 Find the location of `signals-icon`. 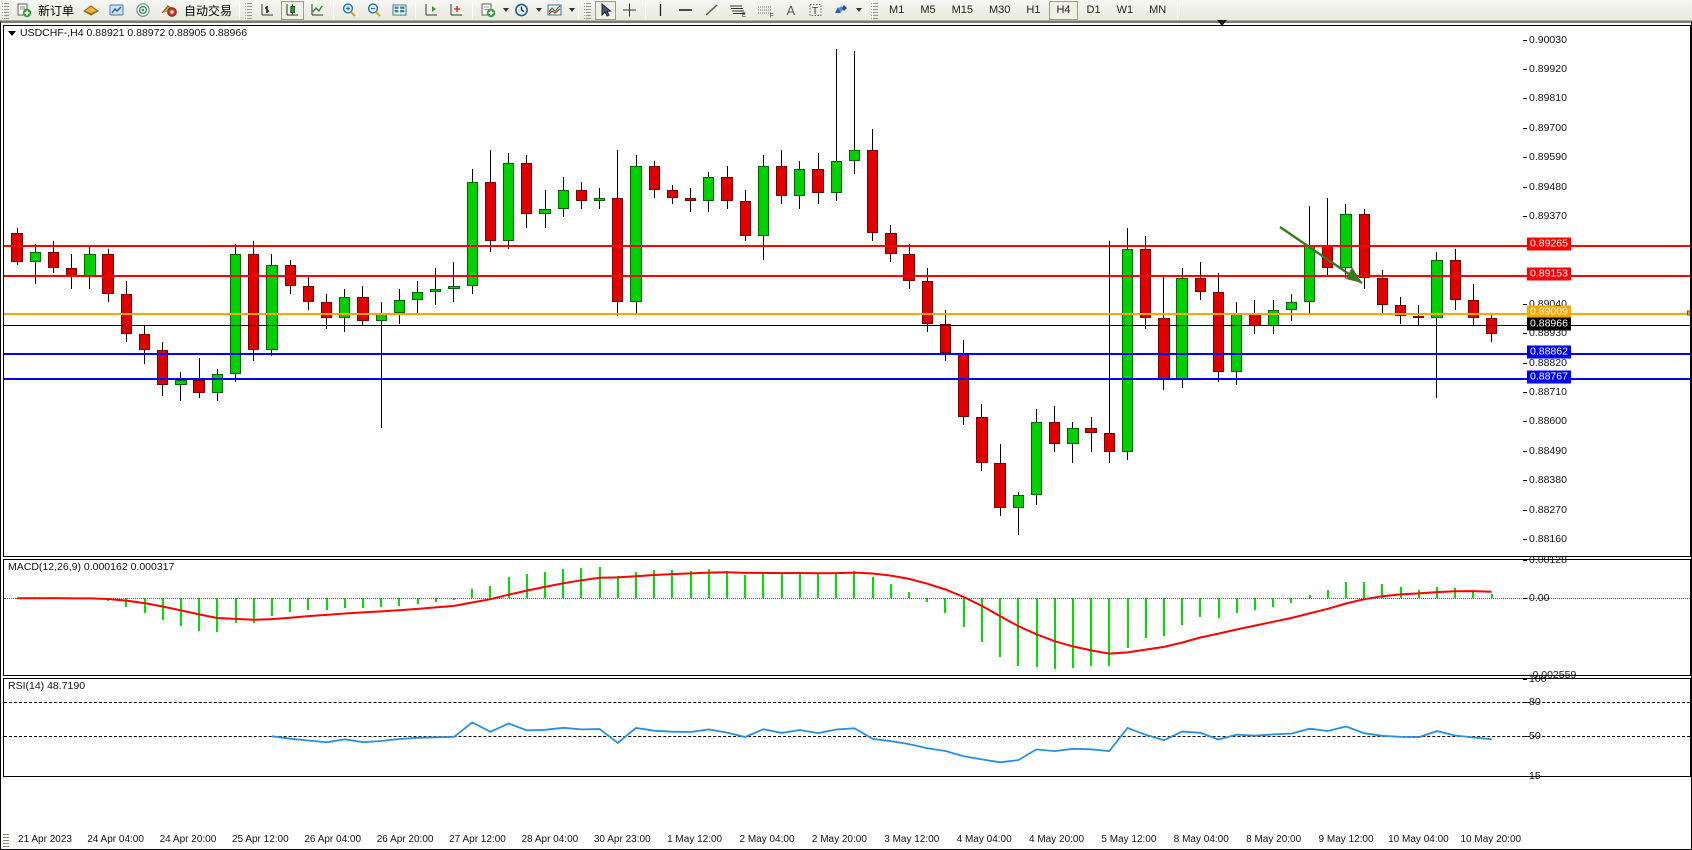

signals-icon is located at coordinates (143, 10).